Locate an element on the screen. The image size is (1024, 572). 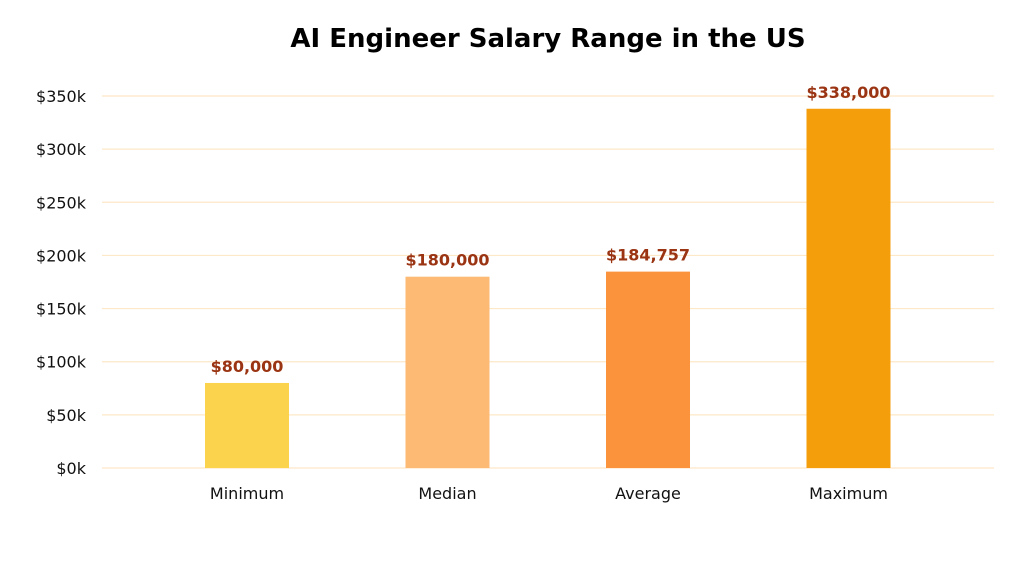
data-label: $184,757 is located at coordinates (648, 255).